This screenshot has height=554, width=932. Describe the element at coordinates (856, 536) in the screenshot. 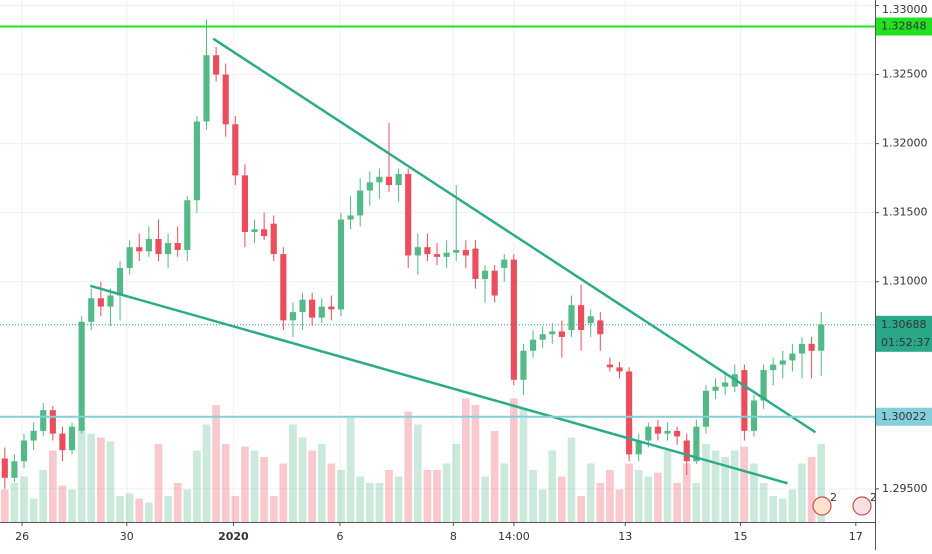

I see `x-tick-label: 17` at that location.